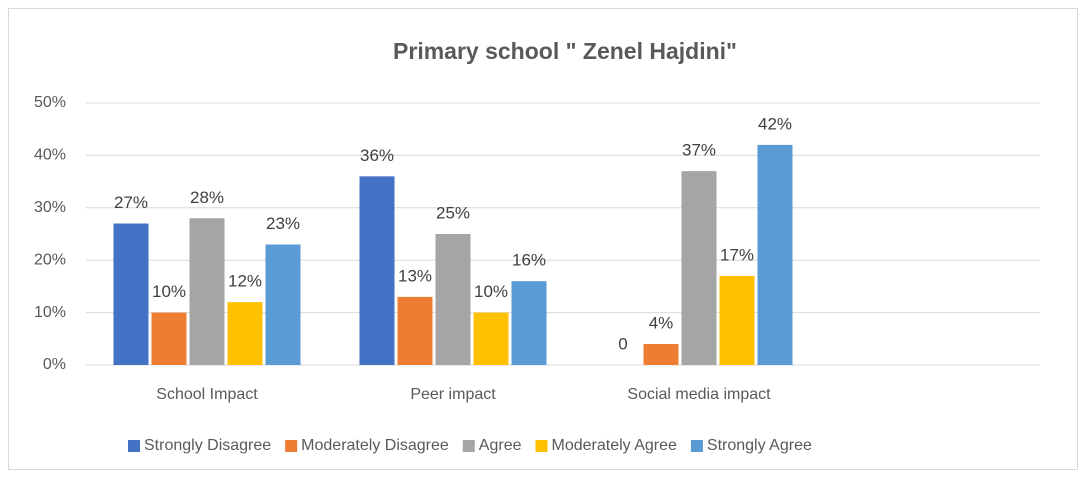 The width and height of the screenshot is (1088, 480). I want to click on legend-label: Strongly Disagree, so click(207, 445).